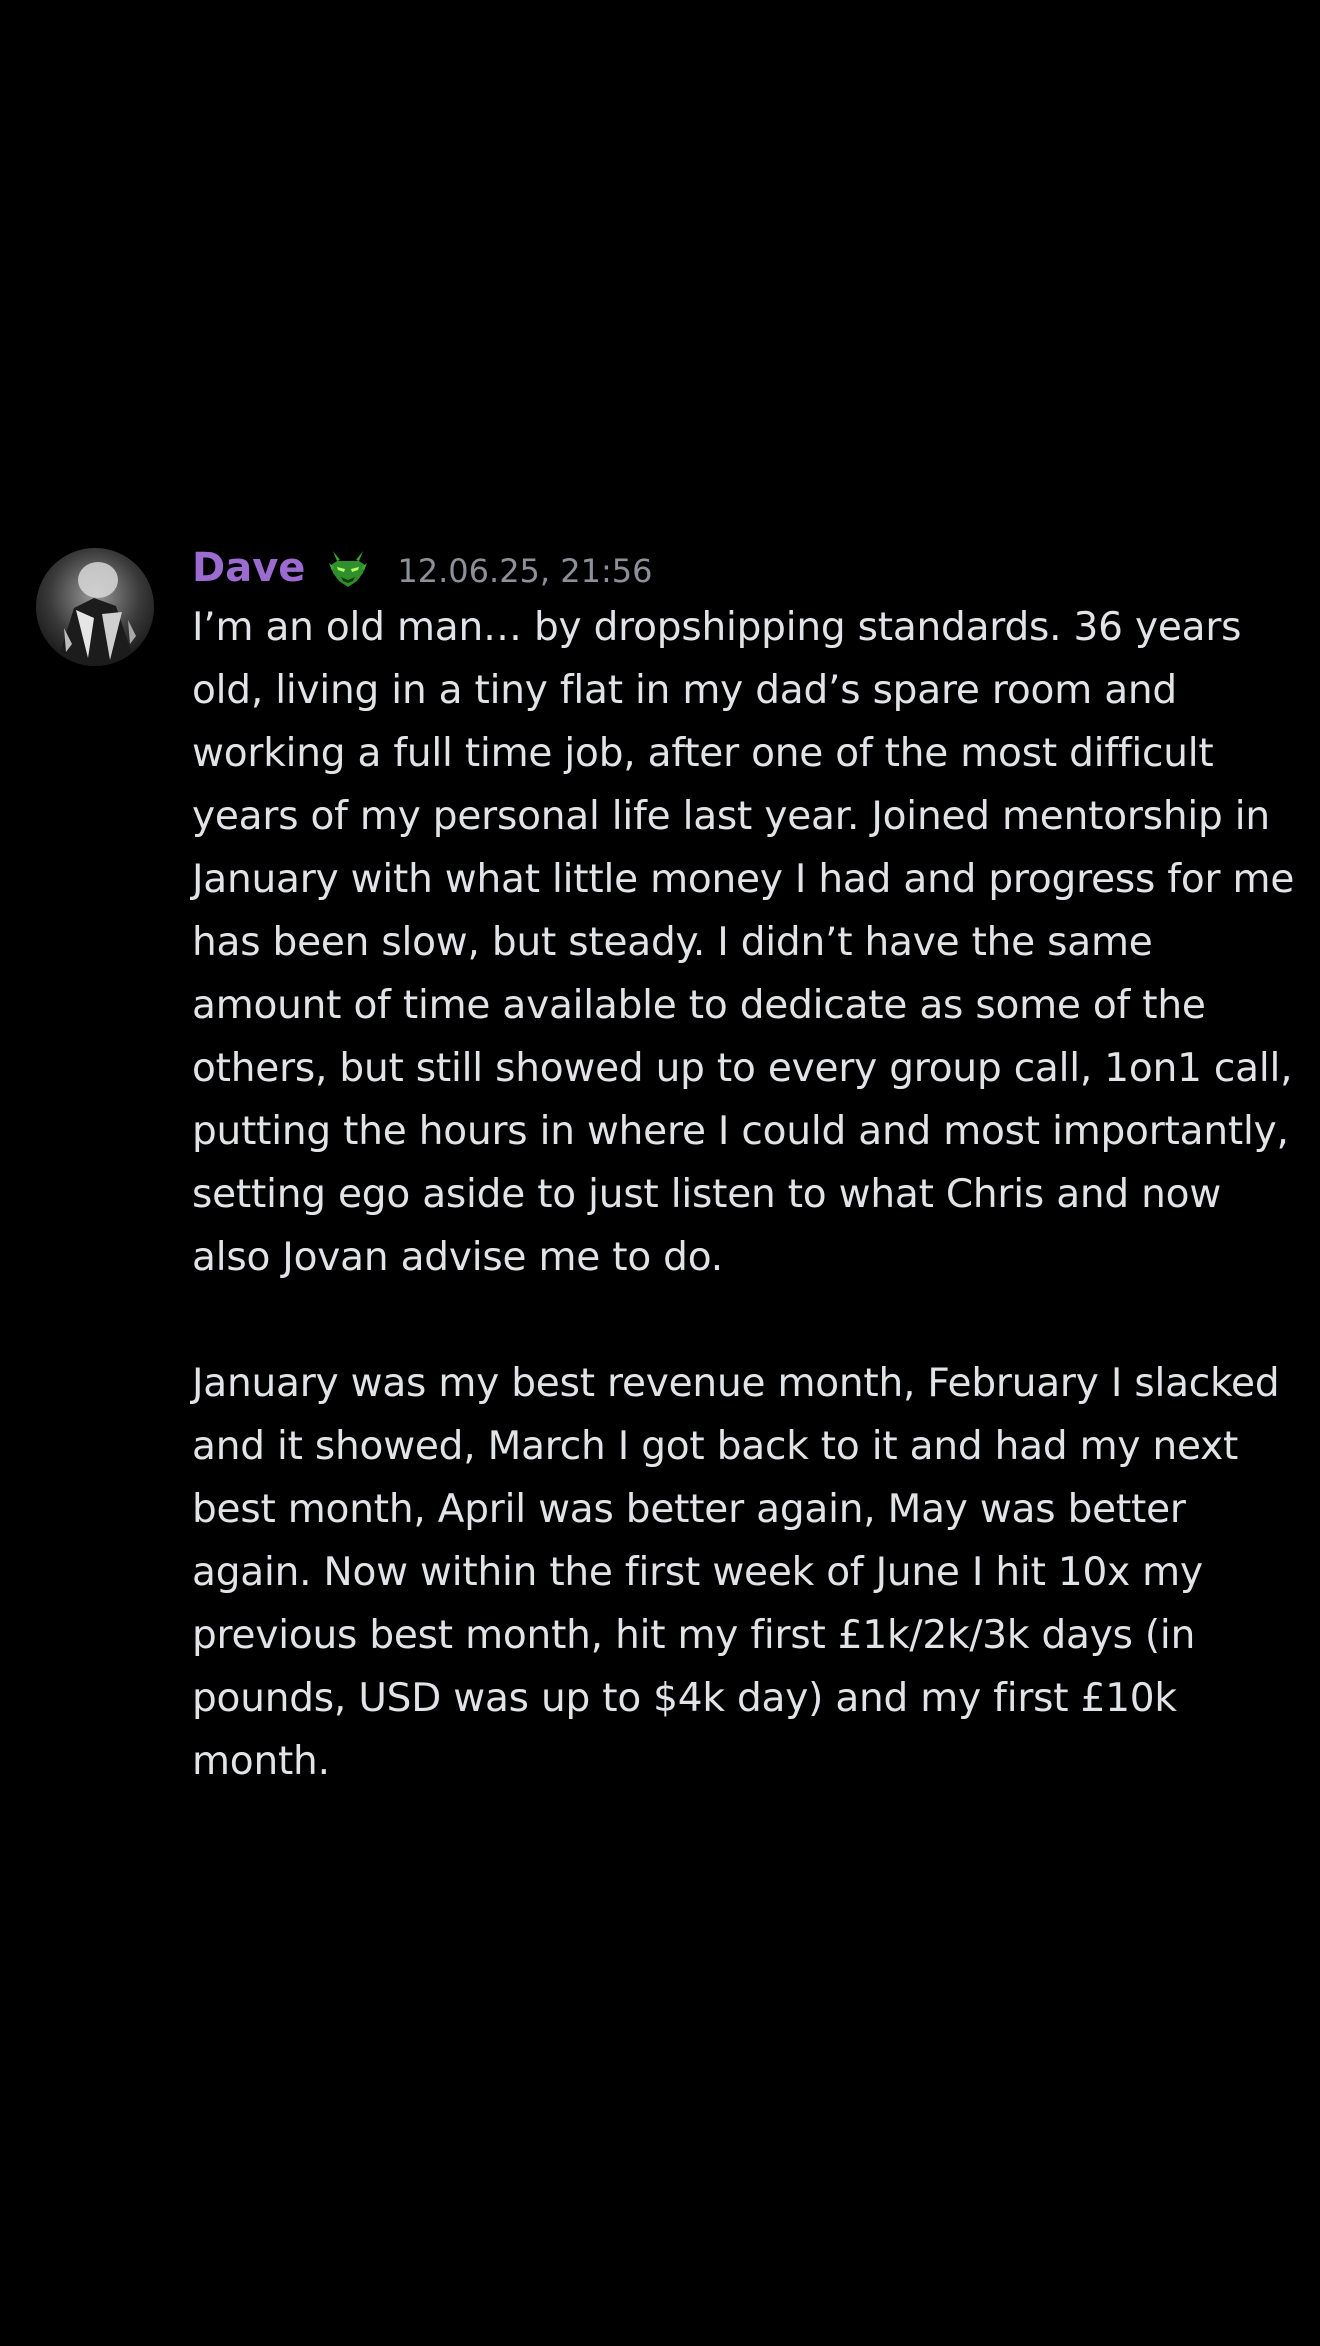 This screenshot has width=1320, height=2346. Describe the element at coordinates (744, 568) in the screenshot. I see `message-header: Dave 12.06.25, 21:56` at that location.